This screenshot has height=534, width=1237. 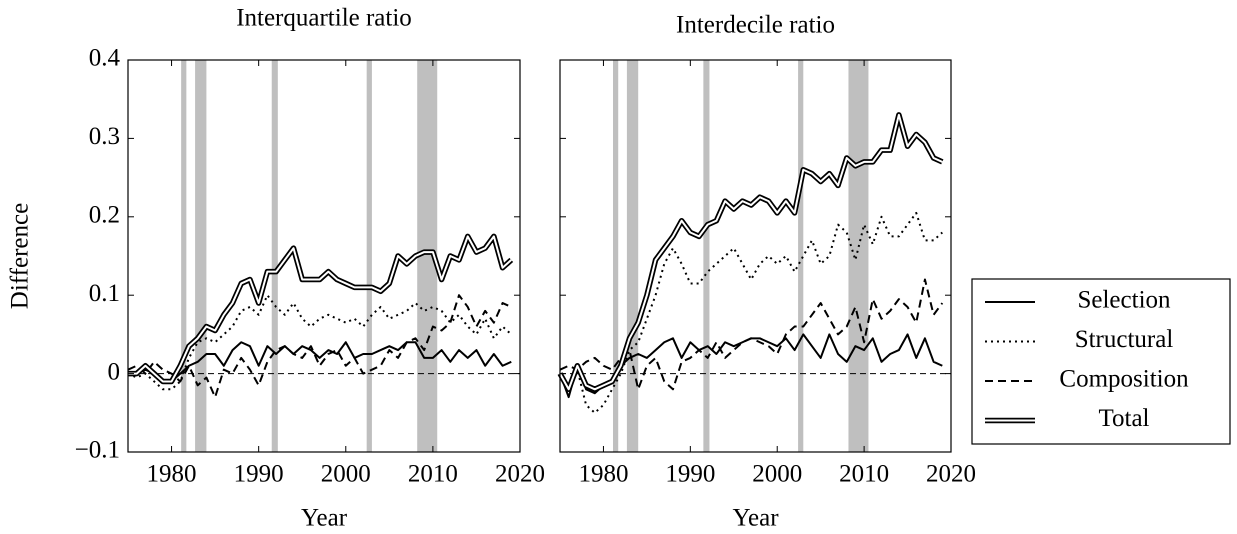 What do you see at coordinates (104, 293) in the screenshot?
I see `y-tick-label: 0.1` at bounding box center [104, 293].